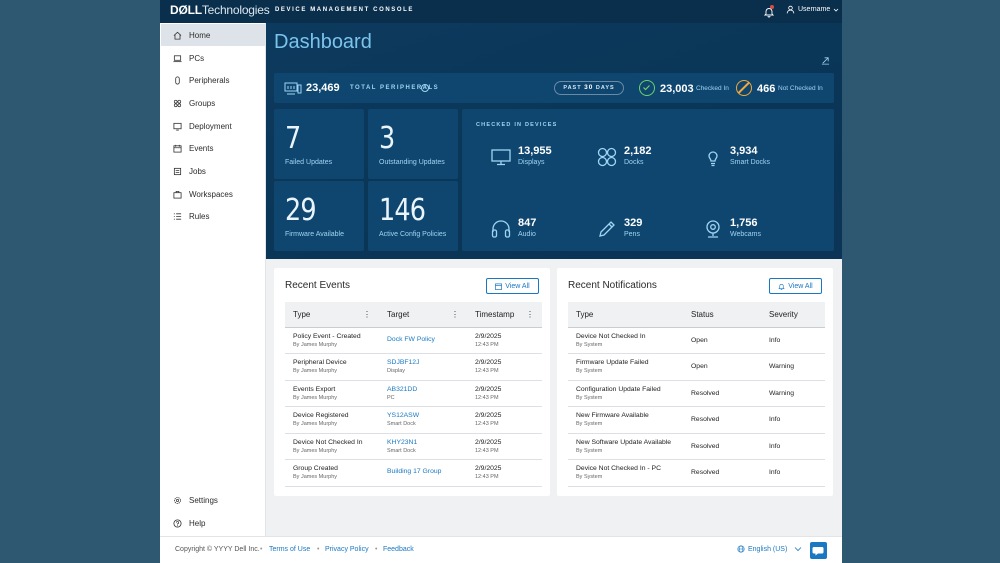 This screenshot has height=563, width=1000. Describe the element at coordinates (213, 126) in the screenshot. I see `sidebar-item-deployment: Deployment` at that location.